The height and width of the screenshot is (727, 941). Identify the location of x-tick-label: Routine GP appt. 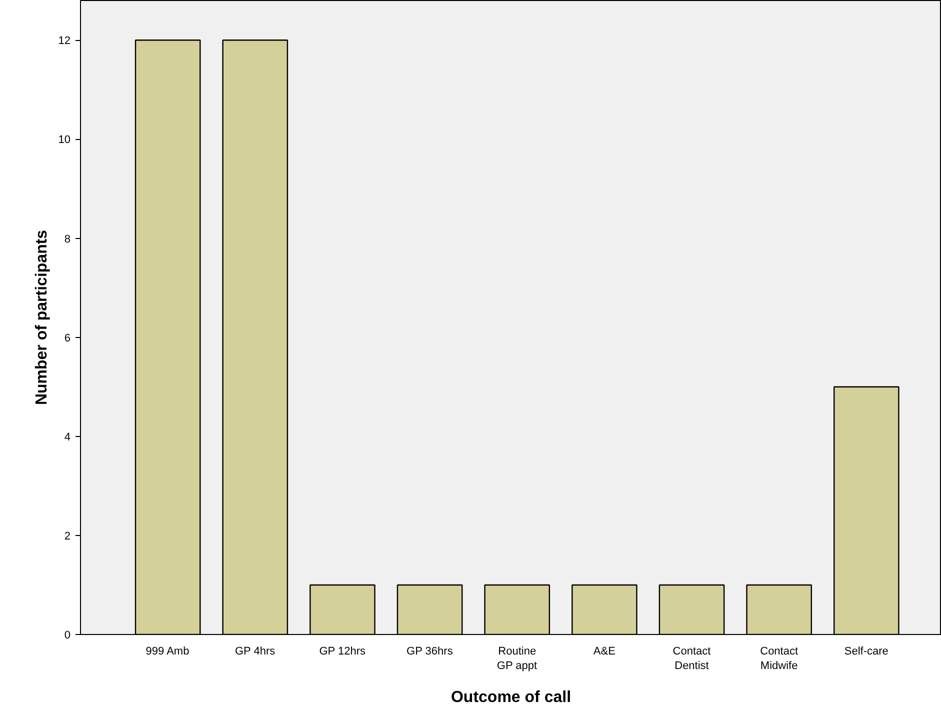
(517, 659).